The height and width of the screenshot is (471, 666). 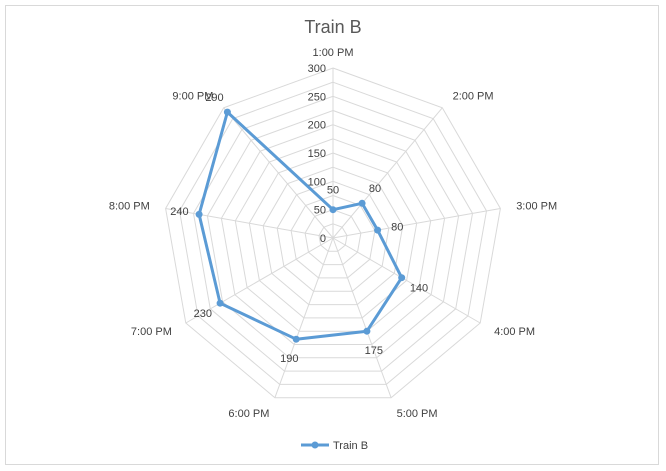 What do you see at coordinates (332, 27) in the screenshot?
I see `chart-title: Train B` at bounding box center [332, 27].